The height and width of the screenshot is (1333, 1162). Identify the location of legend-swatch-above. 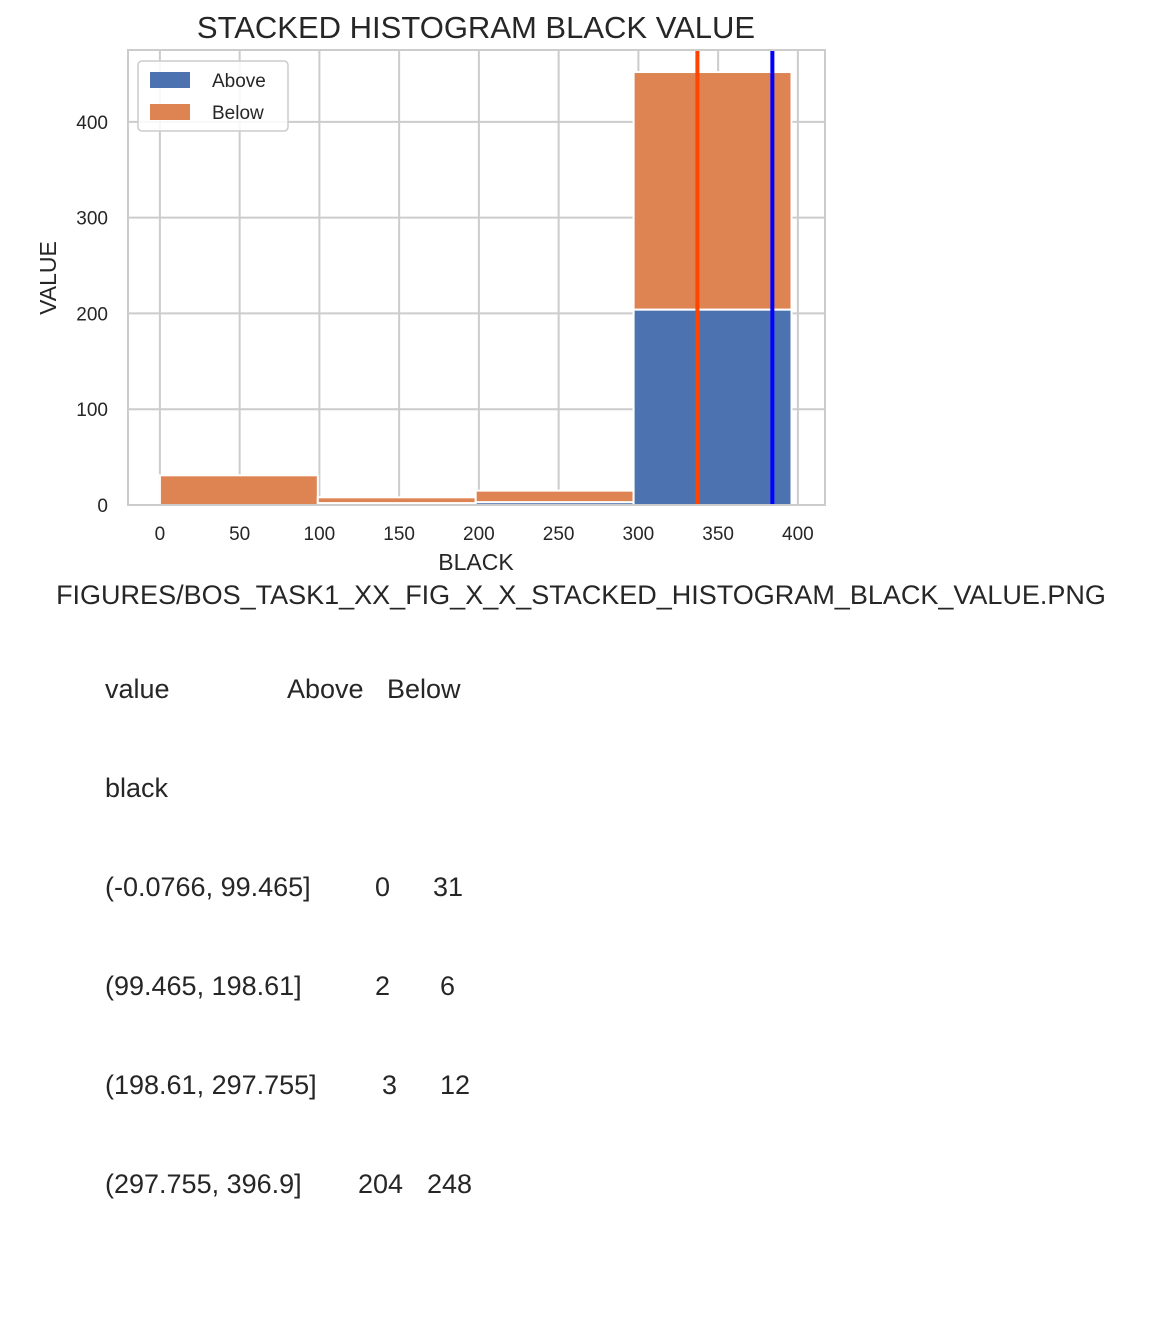
(170, 80).